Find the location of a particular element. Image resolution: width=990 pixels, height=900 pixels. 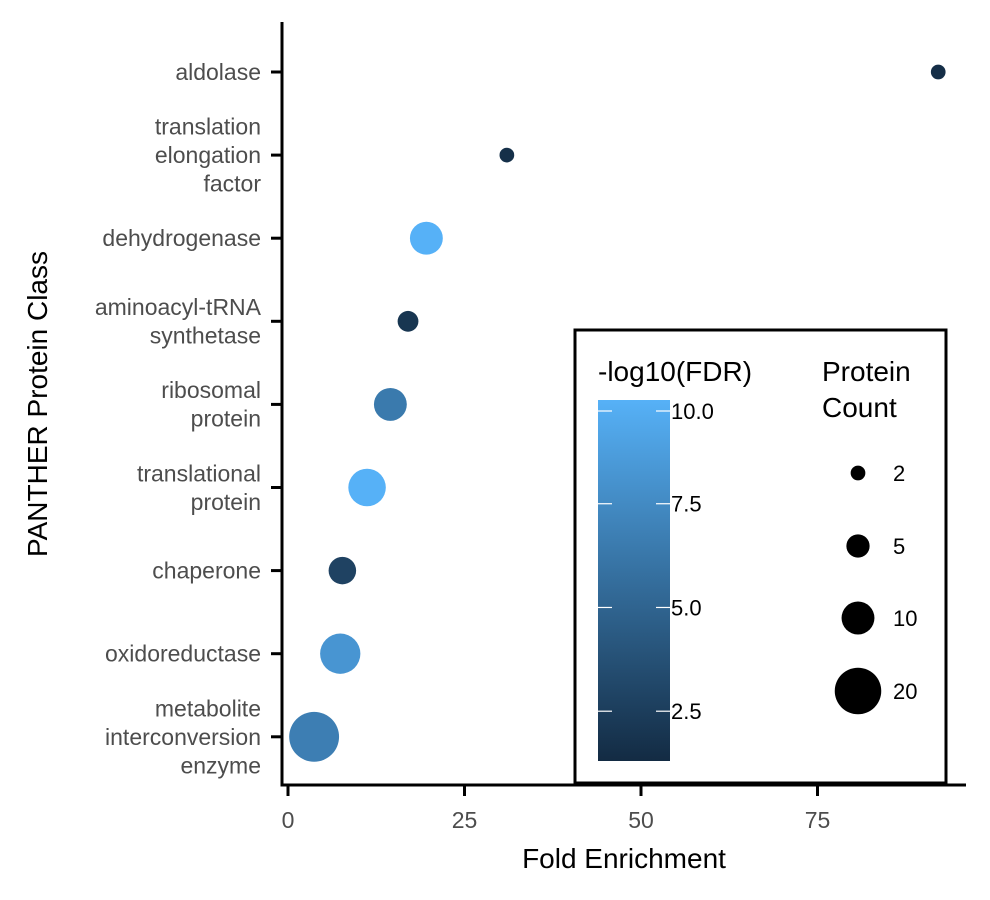

size-legend-title-line1: Protein is located at coordinates (866, 371).